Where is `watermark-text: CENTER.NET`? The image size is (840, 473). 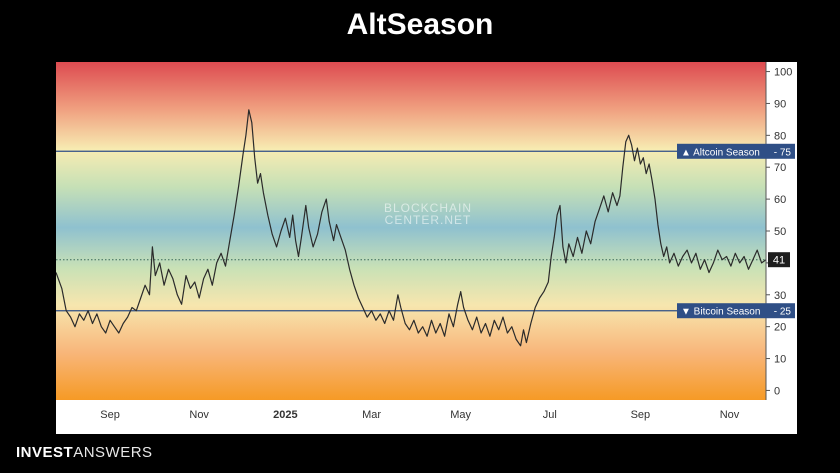
watermark-text: CENTER.NET is located at coordinates (428, 220).